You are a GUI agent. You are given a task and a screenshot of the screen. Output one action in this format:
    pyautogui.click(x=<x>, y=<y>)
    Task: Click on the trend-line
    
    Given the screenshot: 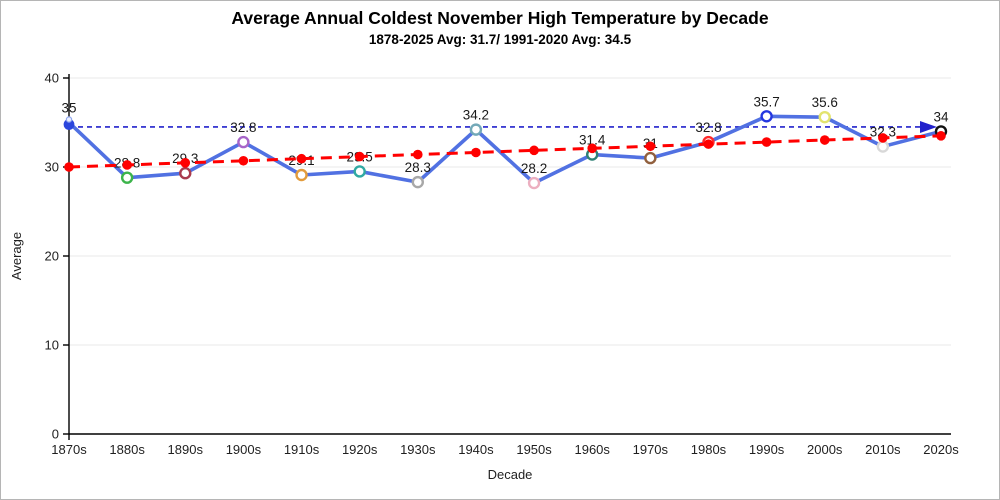 What is the action you would take?
    pyautogui.click(x=505, y=151)
    